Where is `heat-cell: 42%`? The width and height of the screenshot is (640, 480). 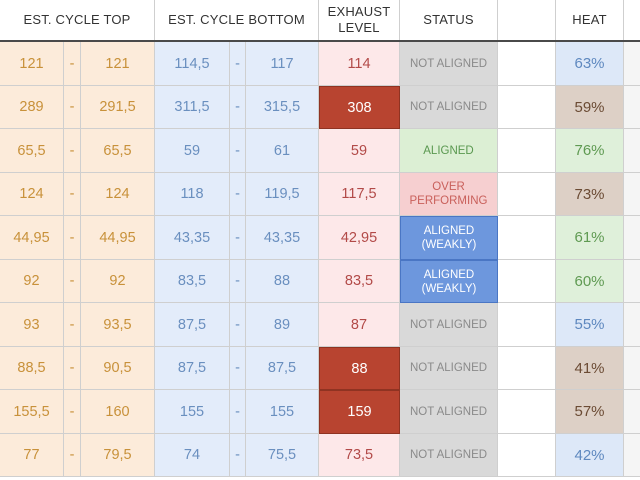 heat-cell: 42% is located at coordinates (590, 455).